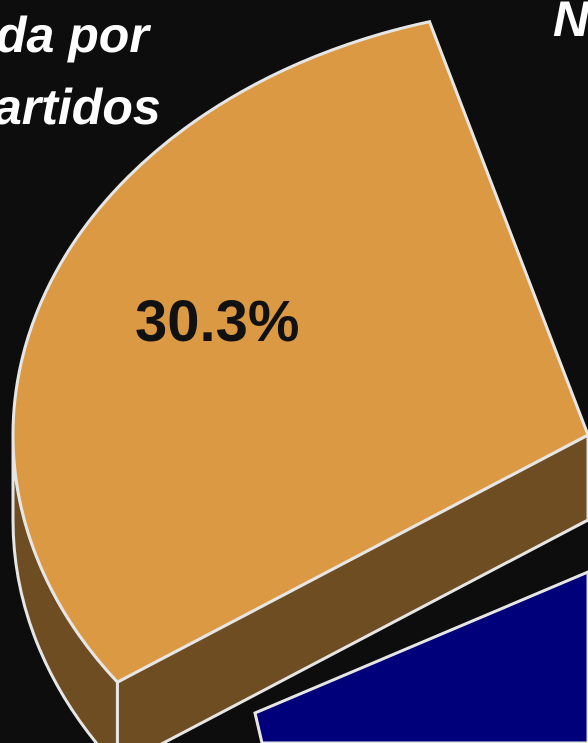  Describe the element at coordinates (420, 656) in the screenshot. I see `cropped-slice` at that location.